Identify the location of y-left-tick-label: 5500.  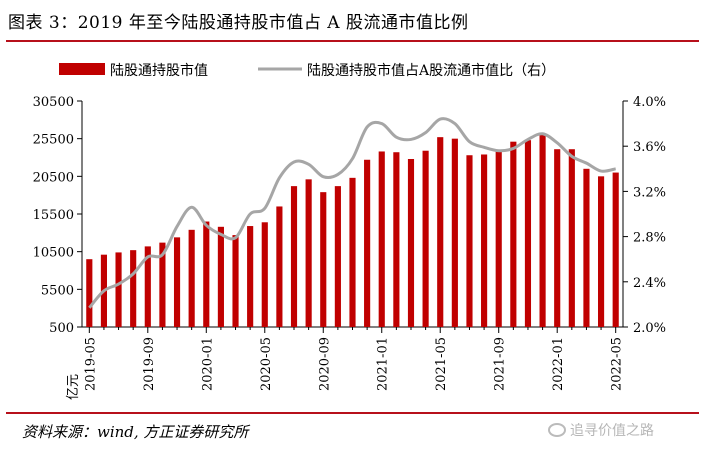
(57, 290).